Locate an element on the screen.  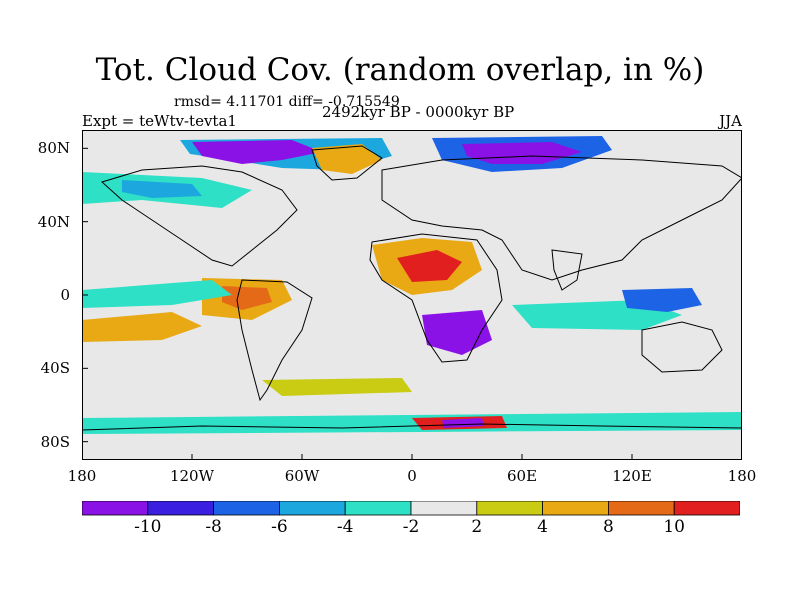
colorbar-label: 4 is located at coordinates (543, 527).